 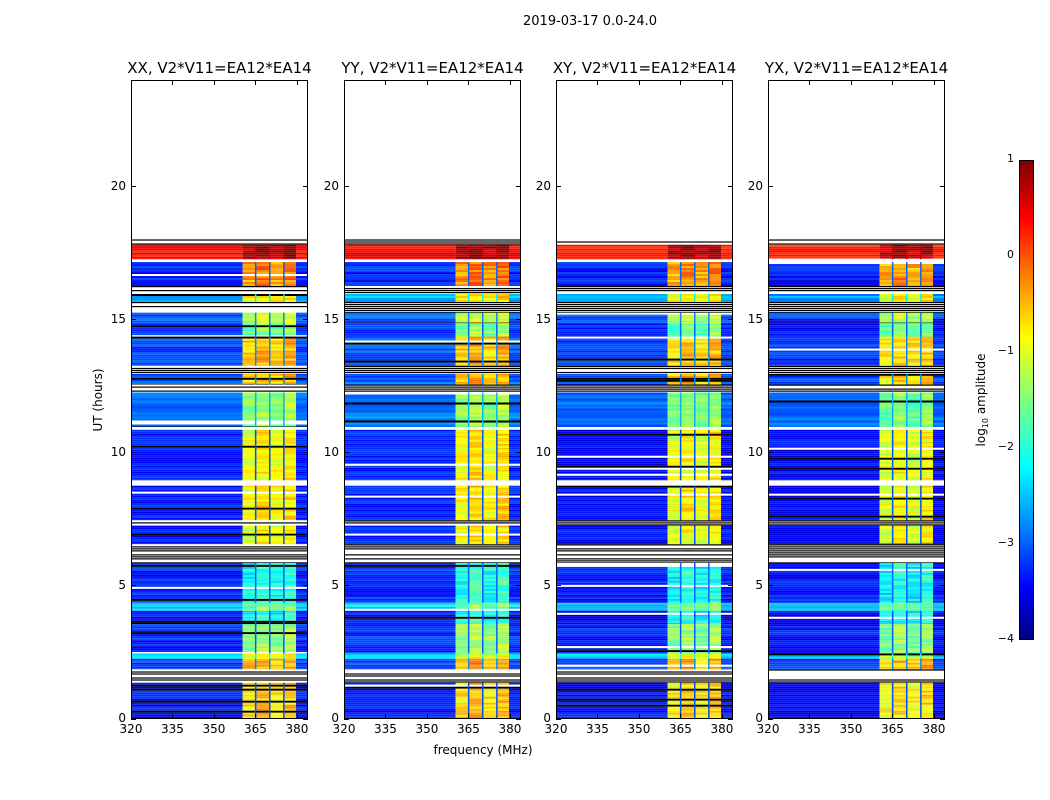 What do you see at coordinates (856, 368) in the screenshot?
I see `flagged-row` at bounding box center [856, 368].